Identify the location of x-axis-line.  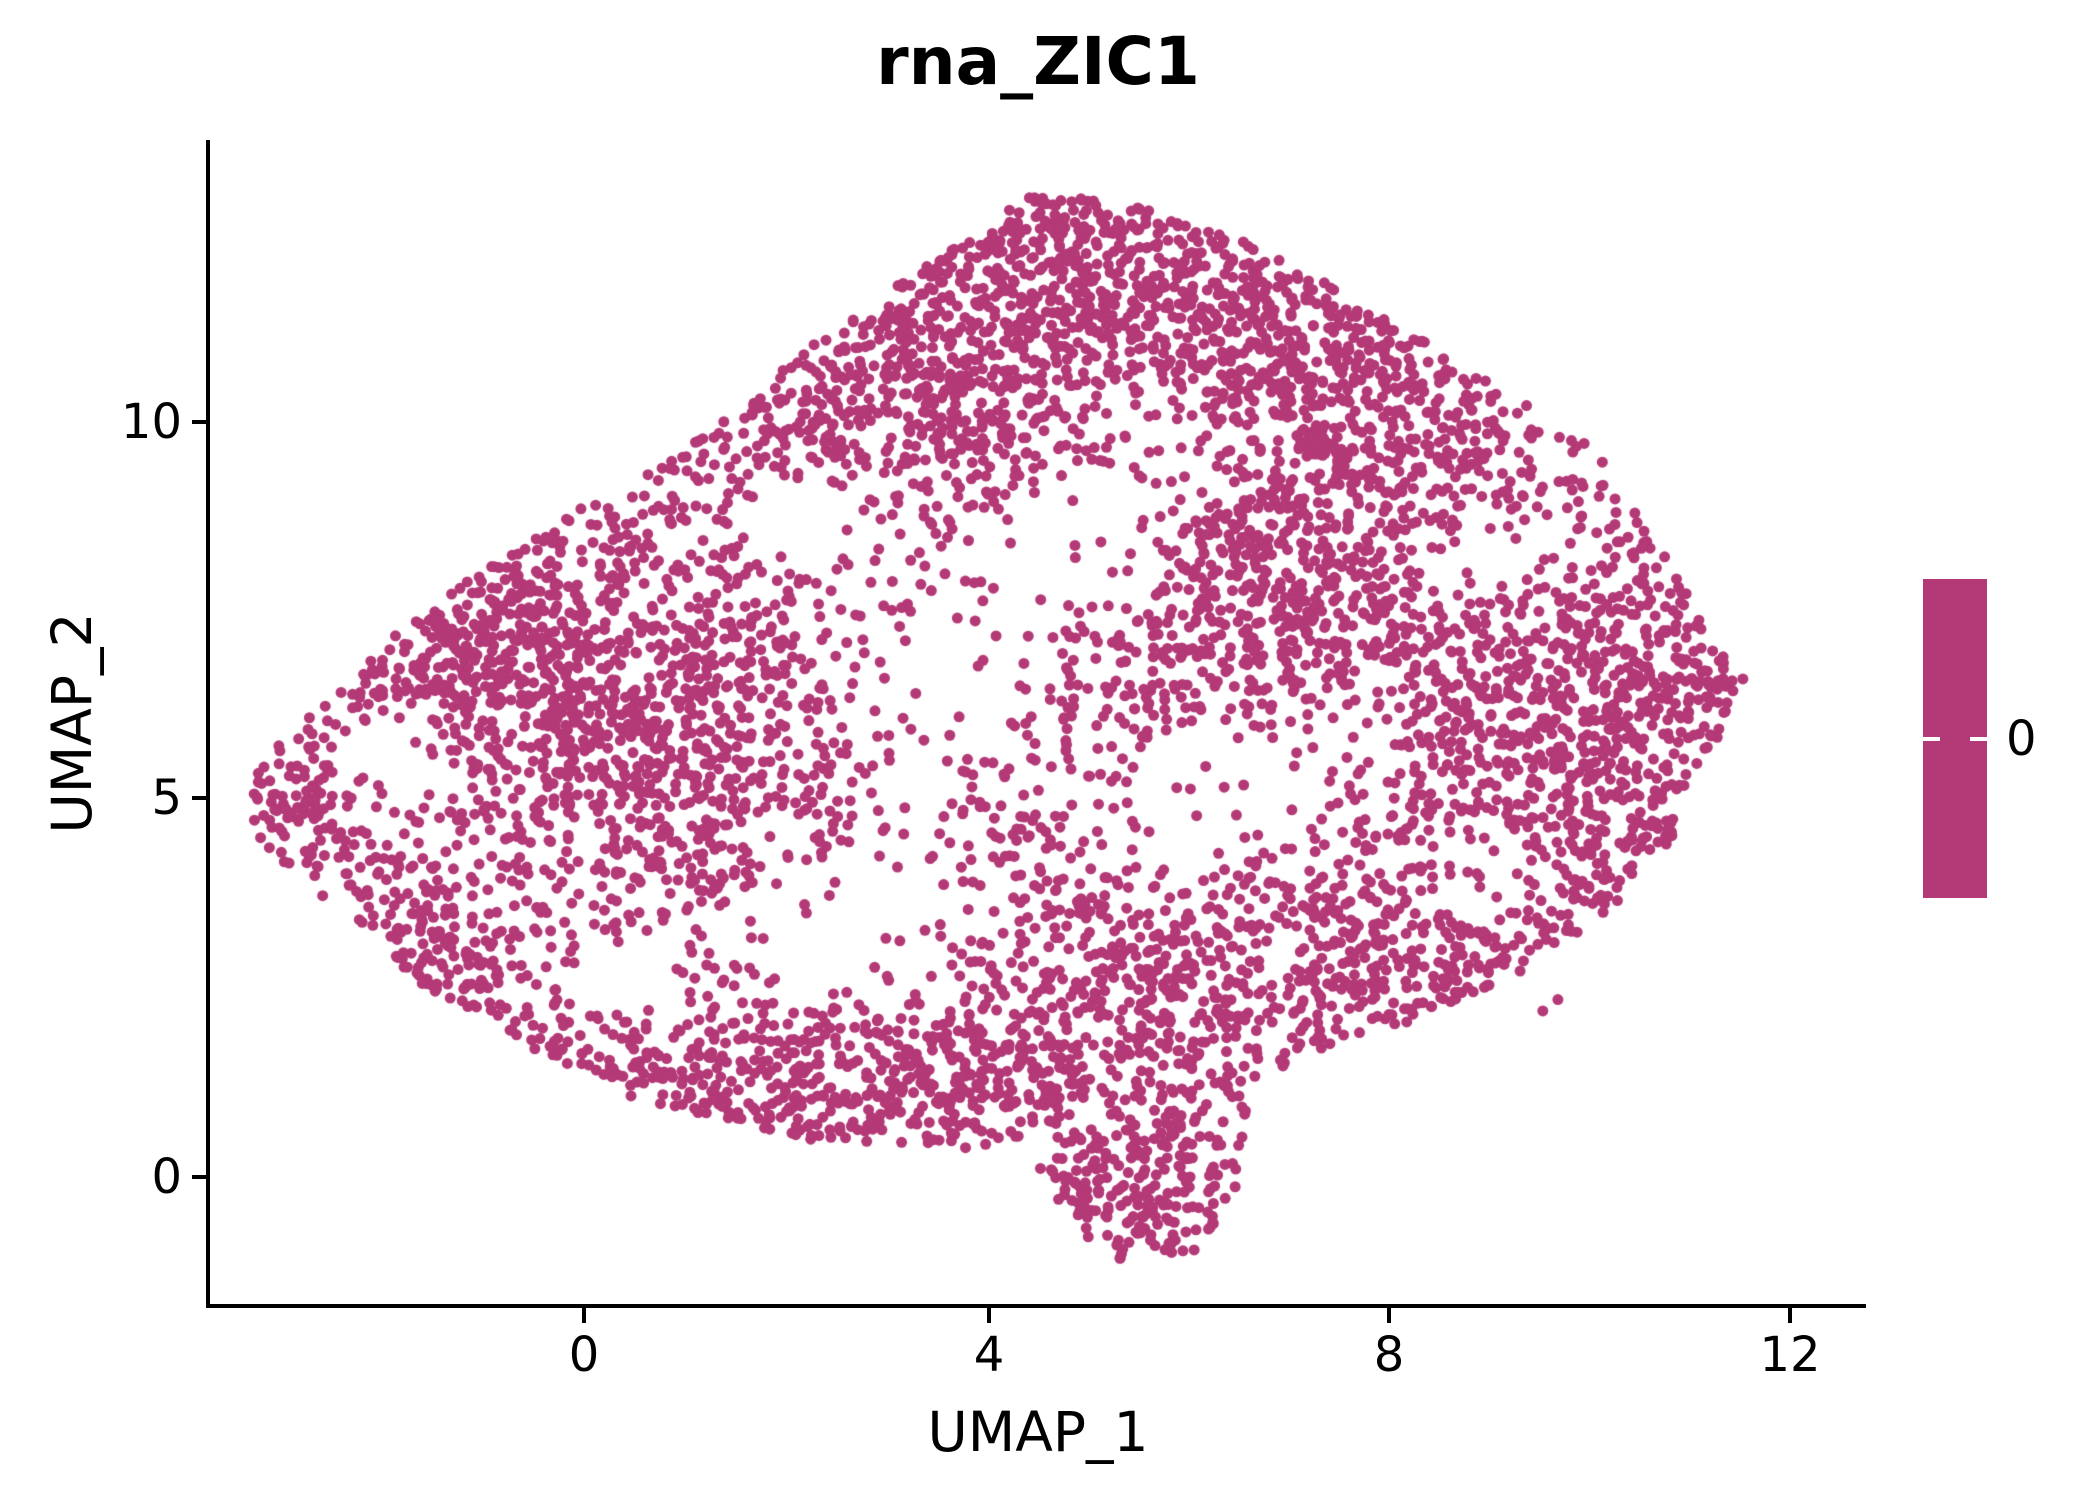
(1036, 1306).